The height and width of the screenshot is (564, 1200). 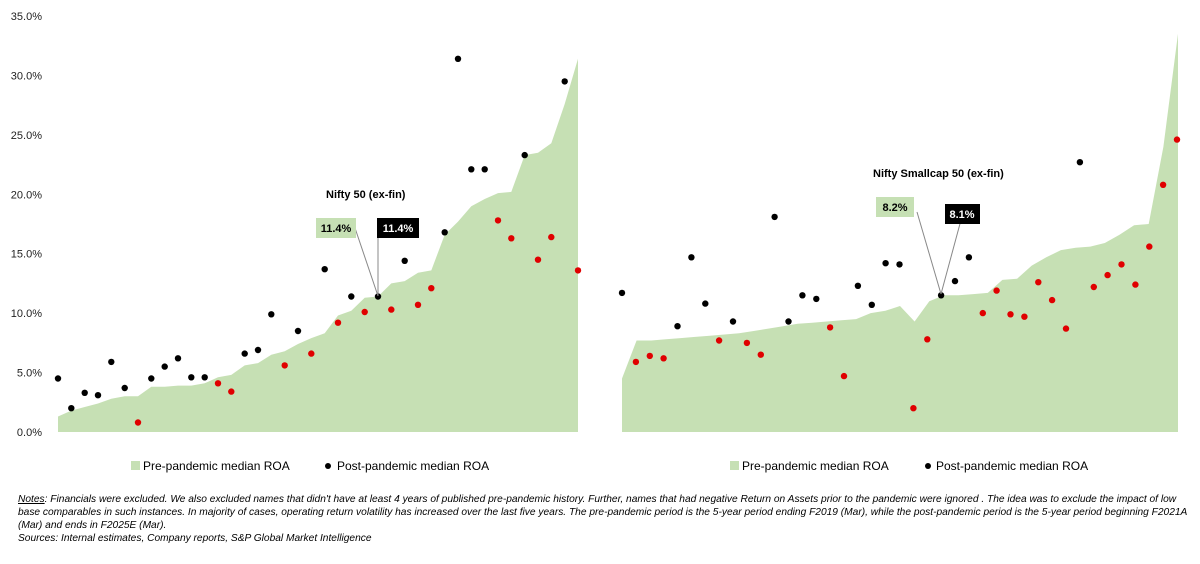 What do you see at coordinates (31, 499) in the screenshot?
I see `notes-label: Notes` at bounding box center [31, 499].